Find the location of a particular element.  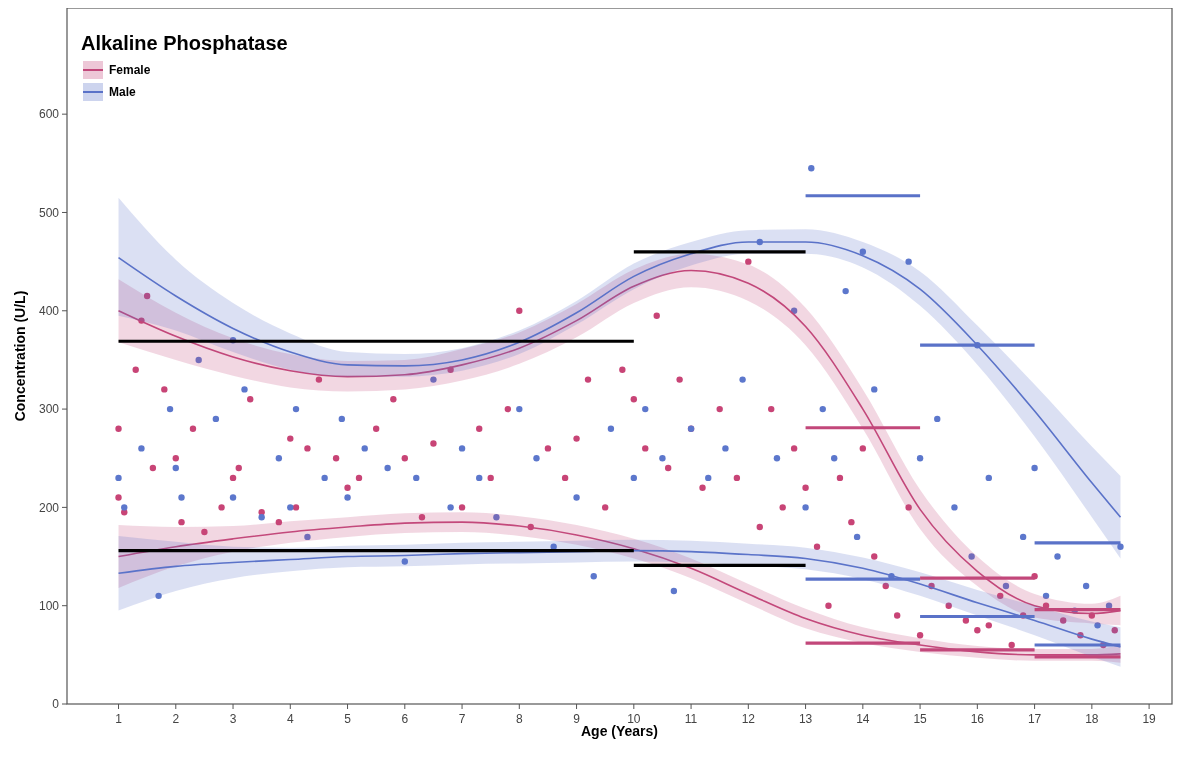

y-tick-label: 300 is located at coordinates (49, 409).